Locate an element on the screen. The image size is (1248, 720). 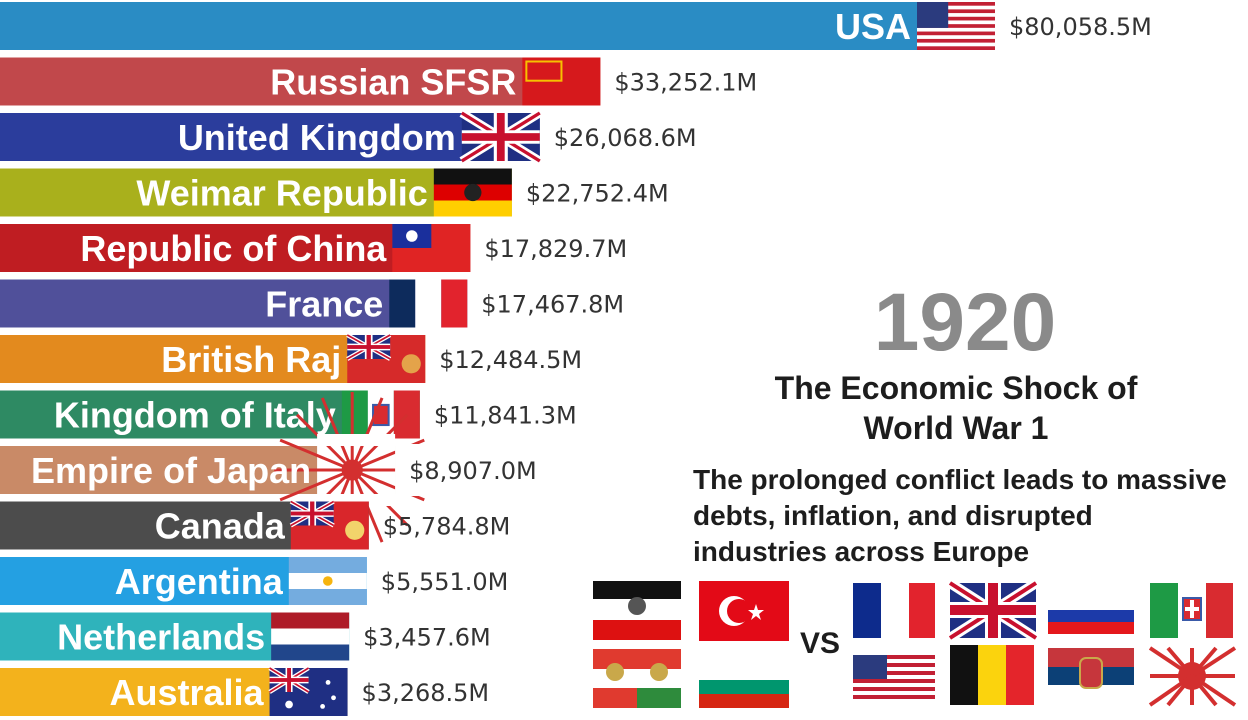
year-label: 1920 is located at coordinates (965, 322).